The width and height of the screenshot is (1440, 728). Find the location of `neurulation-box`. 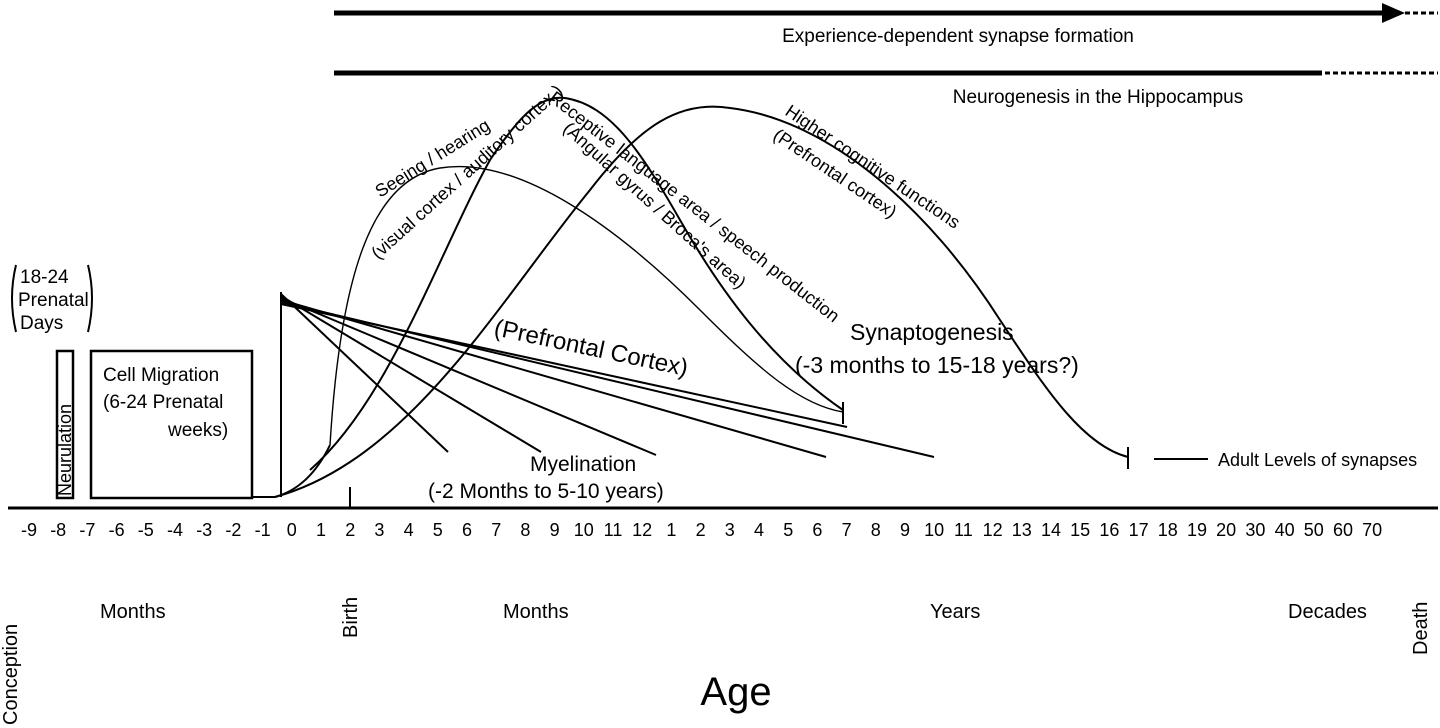

neurulation-box is located at coordinates (65, 424).